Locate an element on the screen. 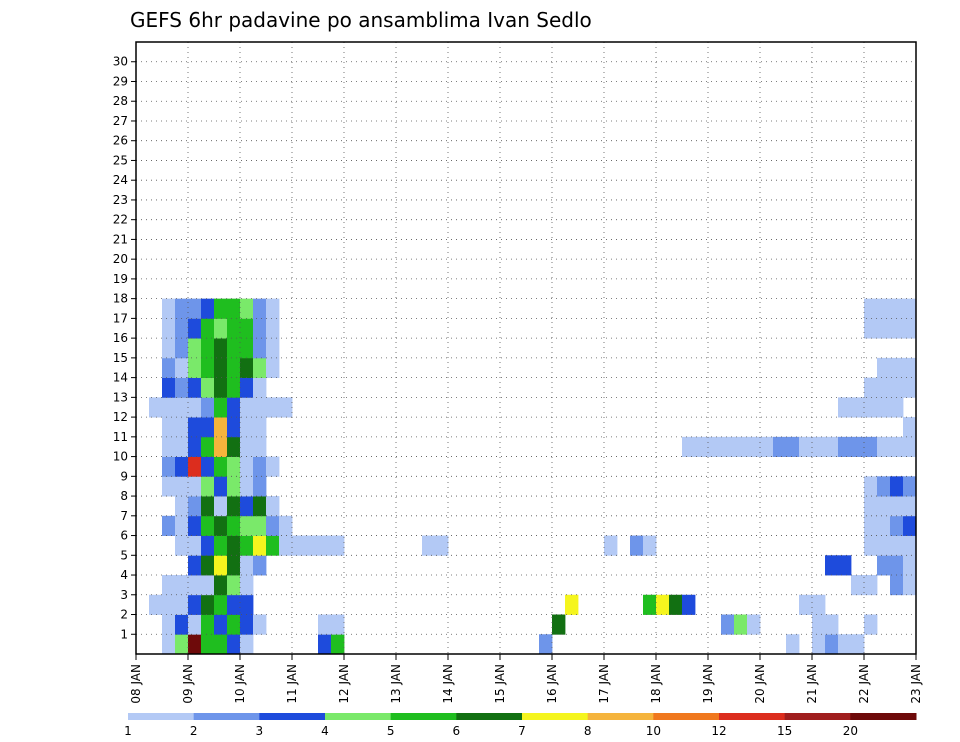  y-tick-label: 7 is located at coordinates (124, 516).